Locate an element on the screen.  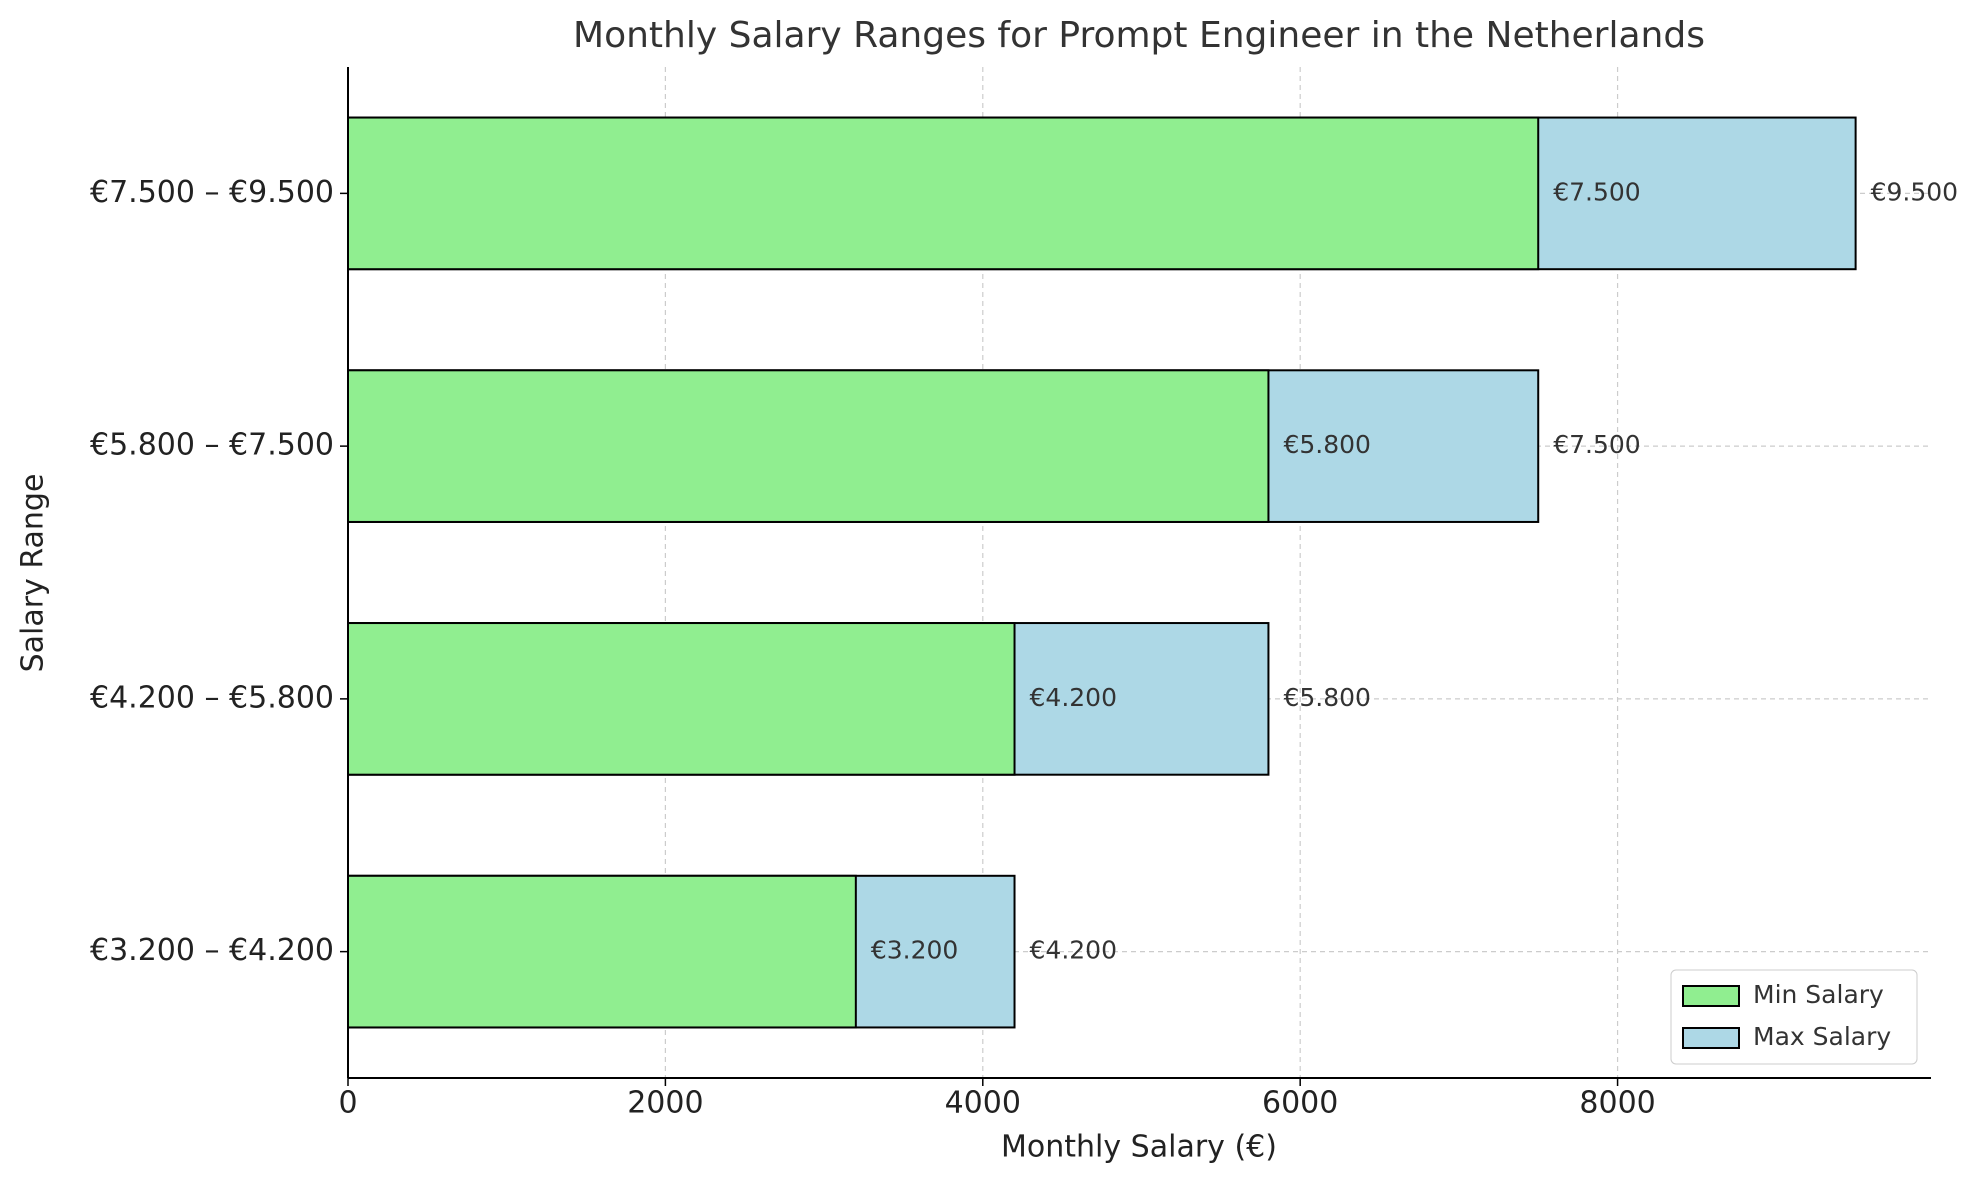
x-tick-label: 0 is located at coordinates (347, 1103).